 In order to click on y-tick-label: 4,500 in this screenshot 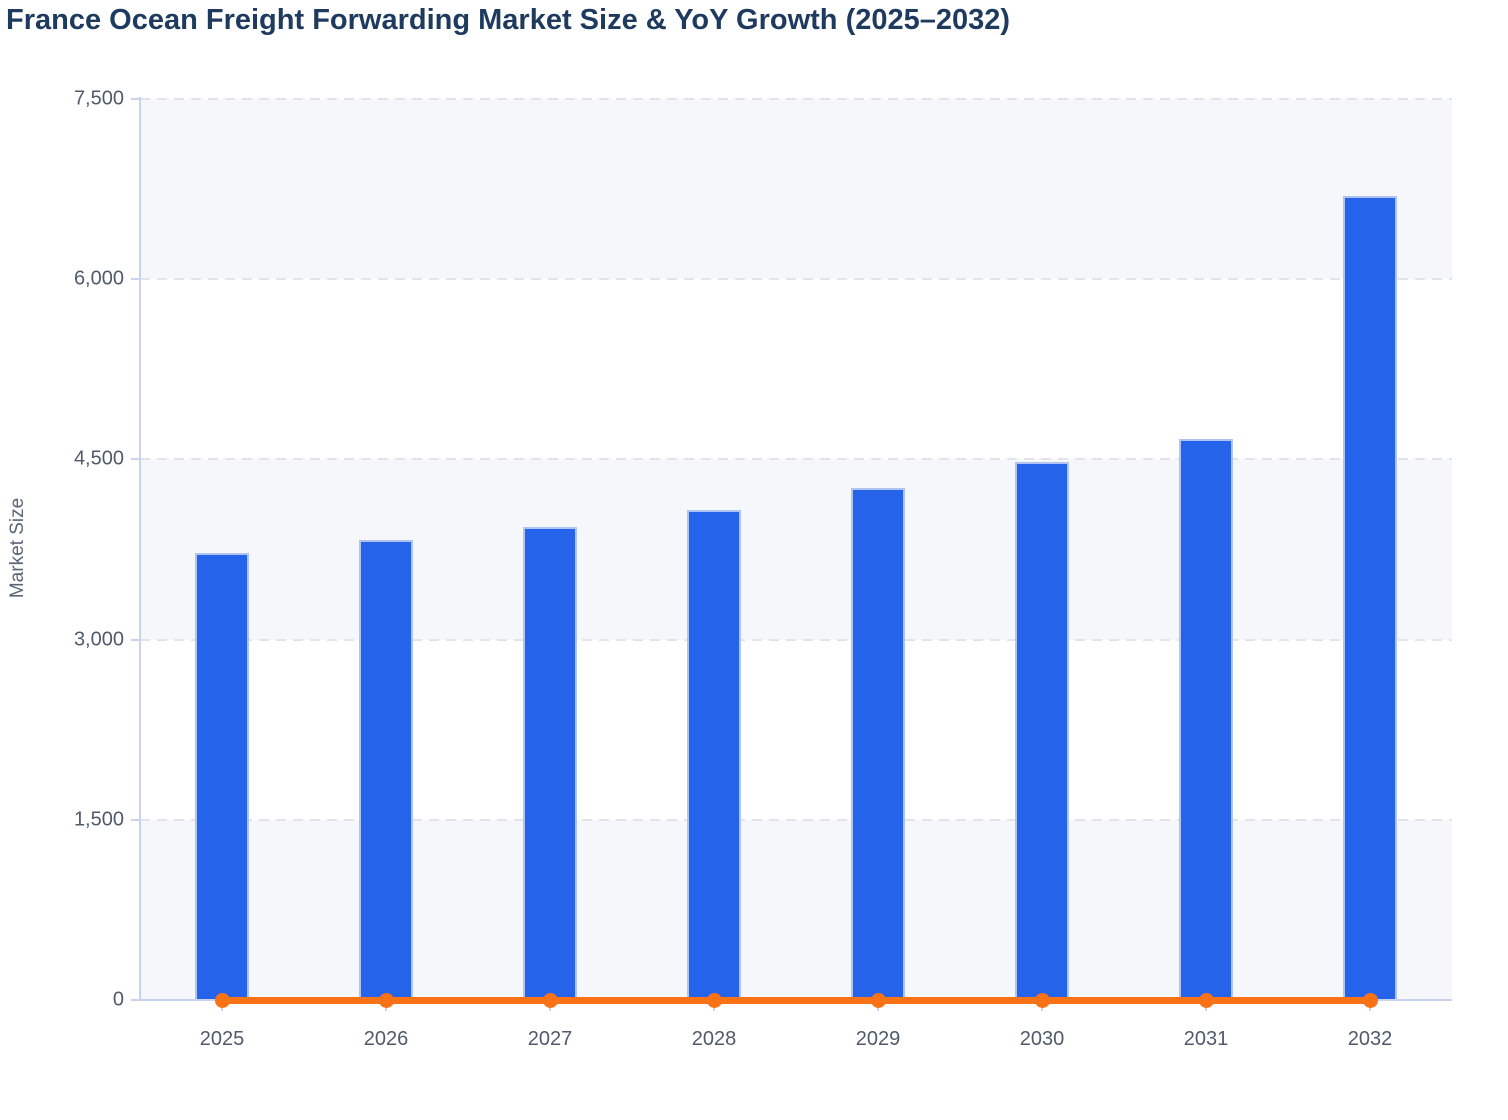, I will do `click(98, 458)`.